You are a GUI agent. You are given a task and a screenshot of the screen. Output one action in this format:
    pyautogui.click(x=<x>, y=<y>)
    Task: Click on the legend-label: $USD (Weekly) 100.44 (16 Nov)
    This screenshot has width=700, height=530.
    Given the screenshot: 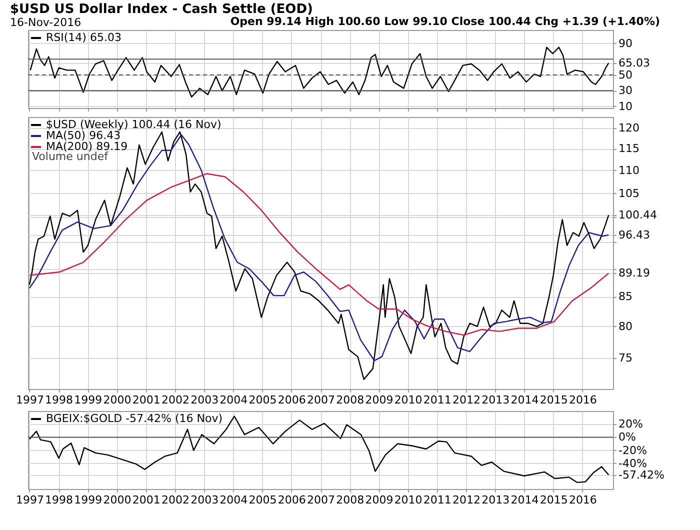 What is the action you would take?
    pyautogui.click(x=134, y=124)
    